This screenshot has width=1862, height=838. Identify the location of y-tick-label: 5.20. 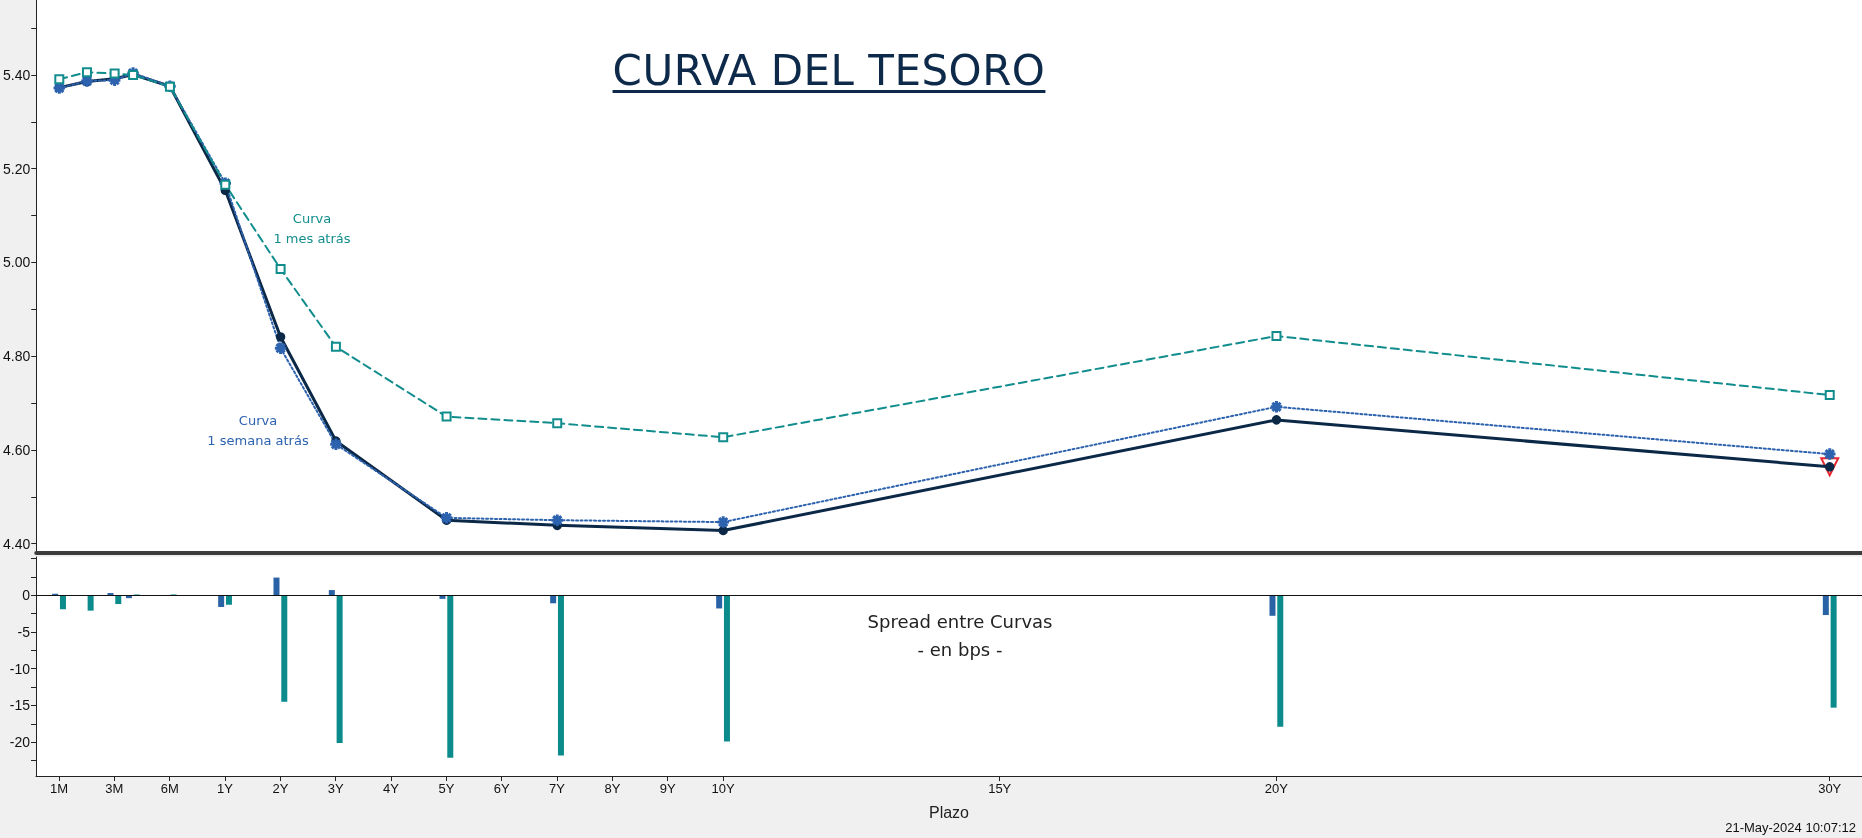
(17, 168).